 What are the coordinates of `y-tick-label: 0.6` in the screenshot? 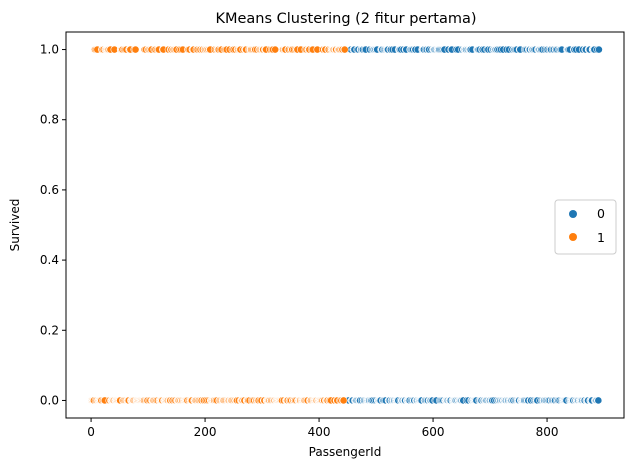 It's located at (49, 190).